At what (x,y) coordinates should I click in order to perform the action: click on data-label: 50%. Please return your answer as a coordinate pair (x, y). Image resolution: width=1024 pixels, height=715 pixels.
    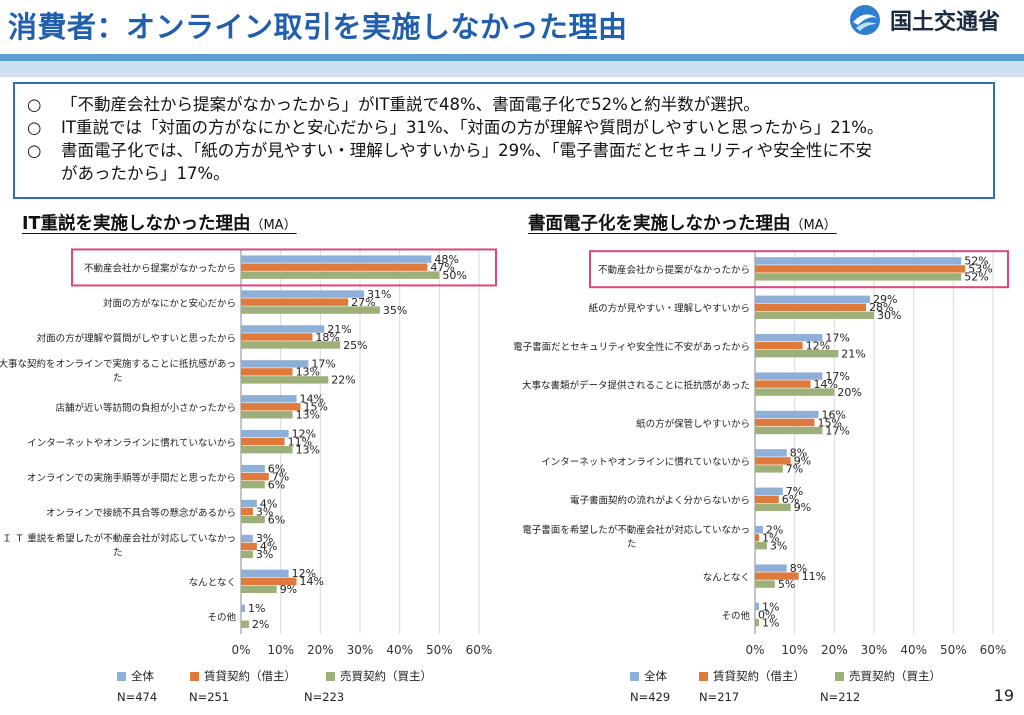
    Looking at the image, I should click on (454, 275).